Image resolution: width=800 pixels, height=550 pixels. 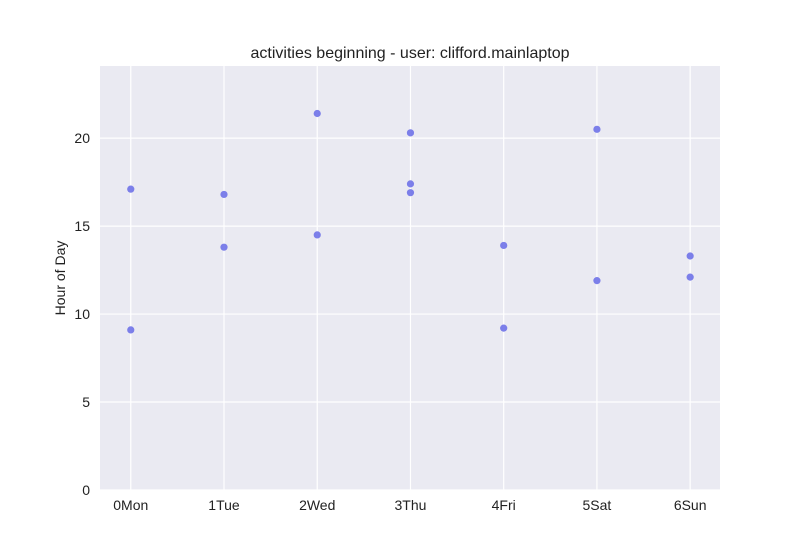 I want to click on y-tick-label: 10, so click(x=82, y=314).